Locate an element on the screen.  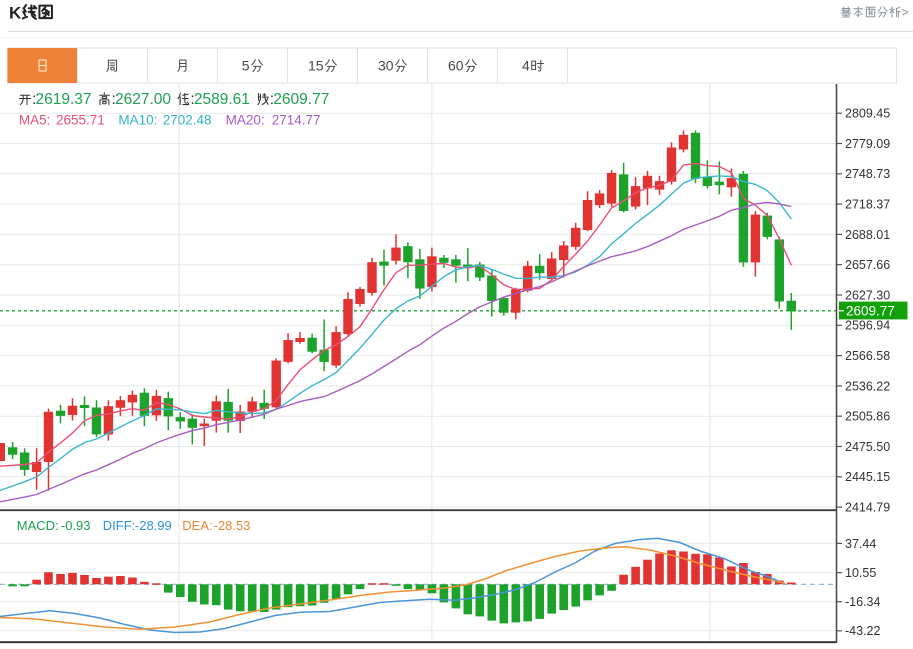
svg-text: K is located at coordinates (15, 13).